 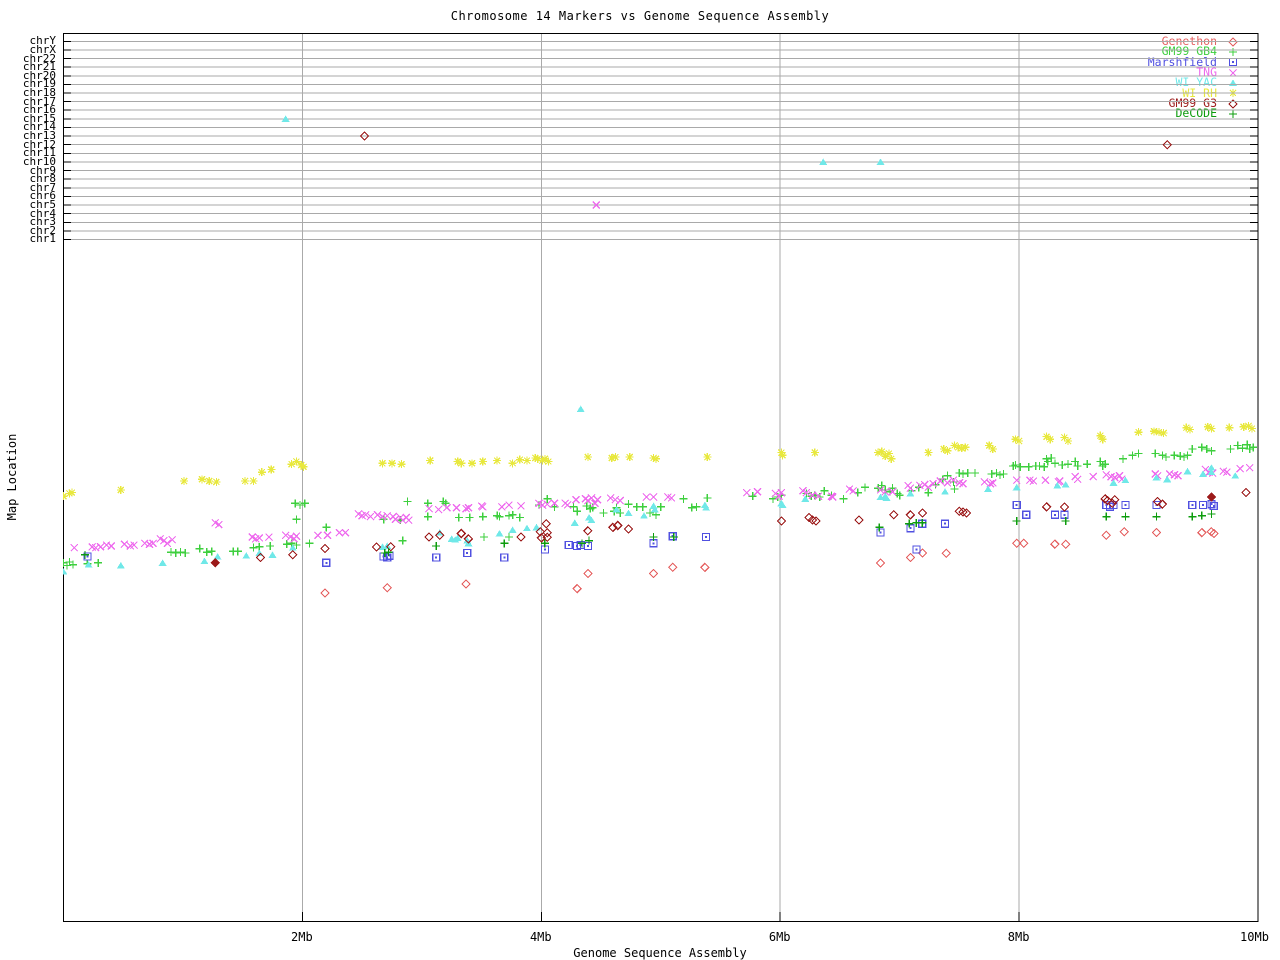 What do you see at coordinates (43, 187) in the screenshot?
I see `y-tick-label-chr7: chr7` at bounding box center [43, 187].